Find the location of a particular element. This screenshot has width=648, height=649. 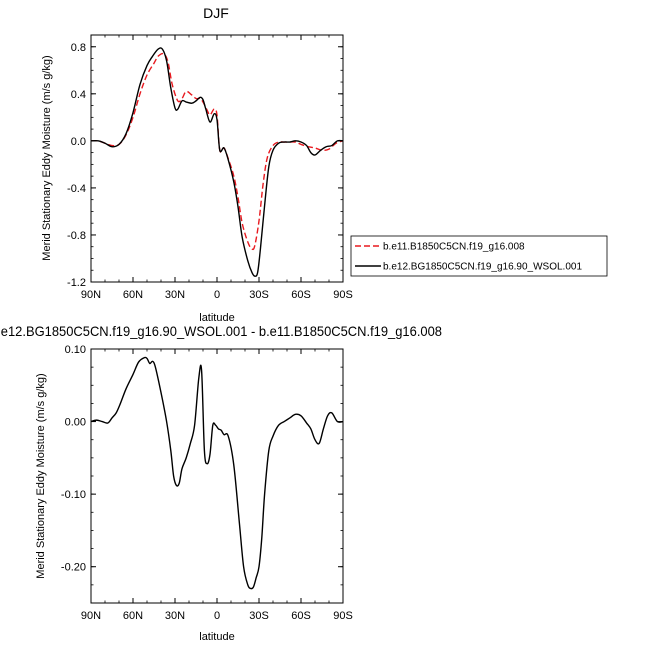

legend-entry-series-1: b.e11.B1850C5CN.f19_g16.008 is located at coordinates (454, 247).